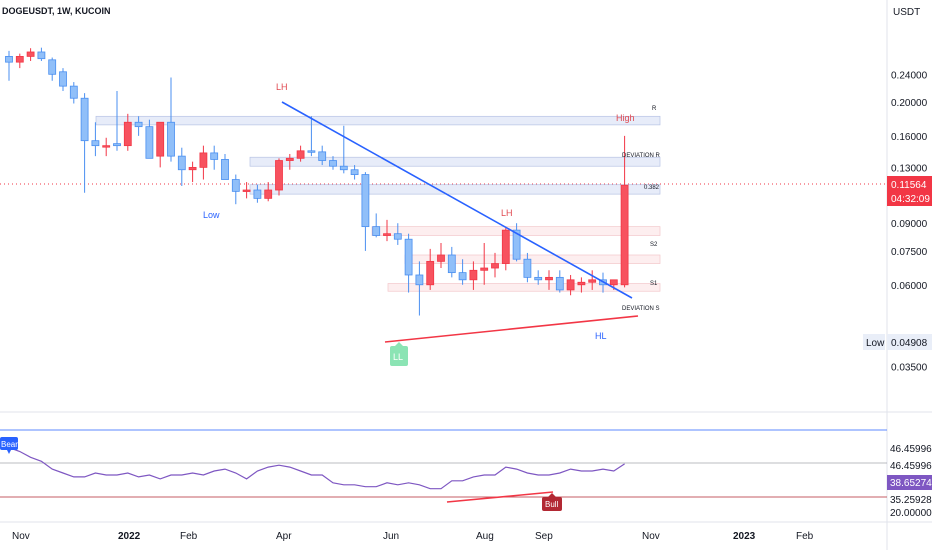  What do you see at coordinates (625, 118) in the screenshot?
I see `annotation-high: High` at bounding box center [625, 118].